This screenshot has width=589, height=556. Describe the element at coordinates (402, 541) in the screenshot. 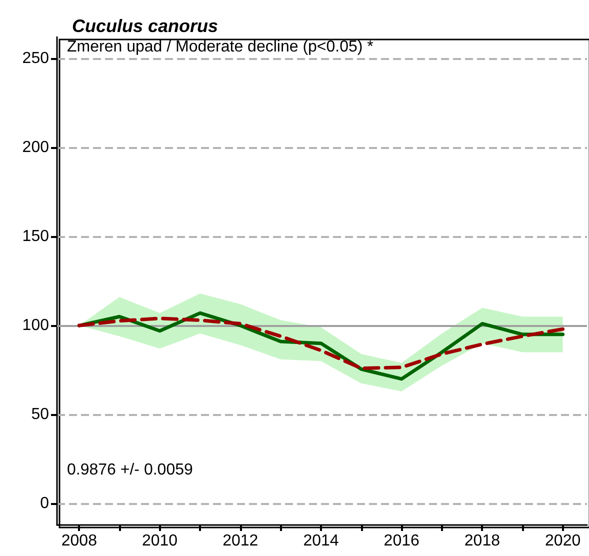

I see `x-tick-label: 2016` at that location.